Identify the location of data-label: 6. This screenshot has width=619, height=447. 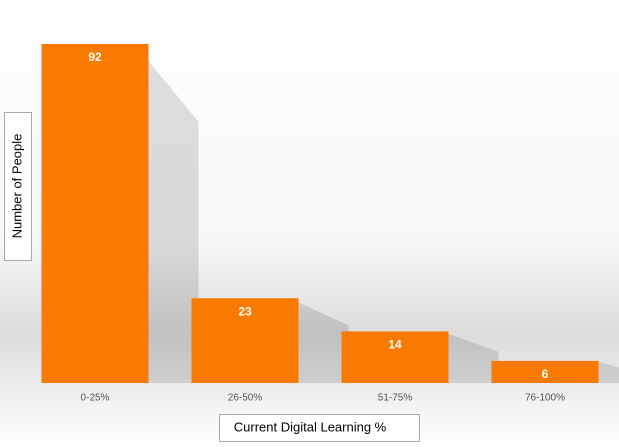
(545, 374).